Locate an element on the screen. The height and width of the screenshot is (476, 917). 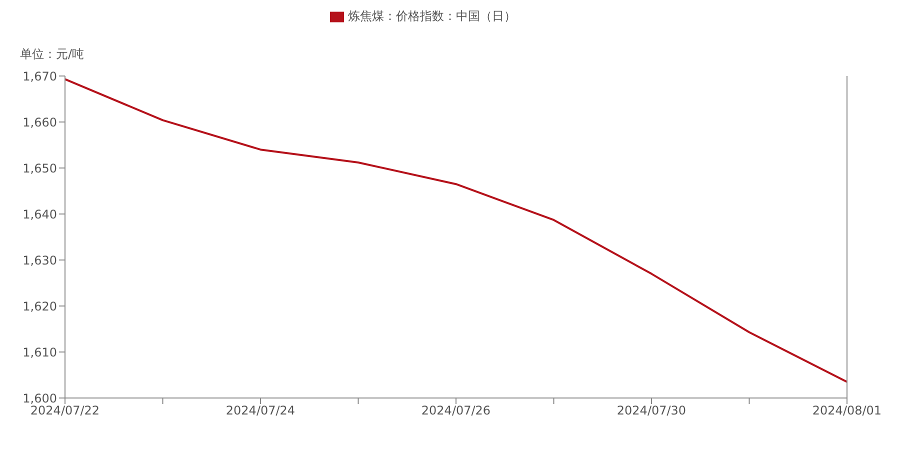
y-tick-label: 1,600 is located at coordinates (39, 398).